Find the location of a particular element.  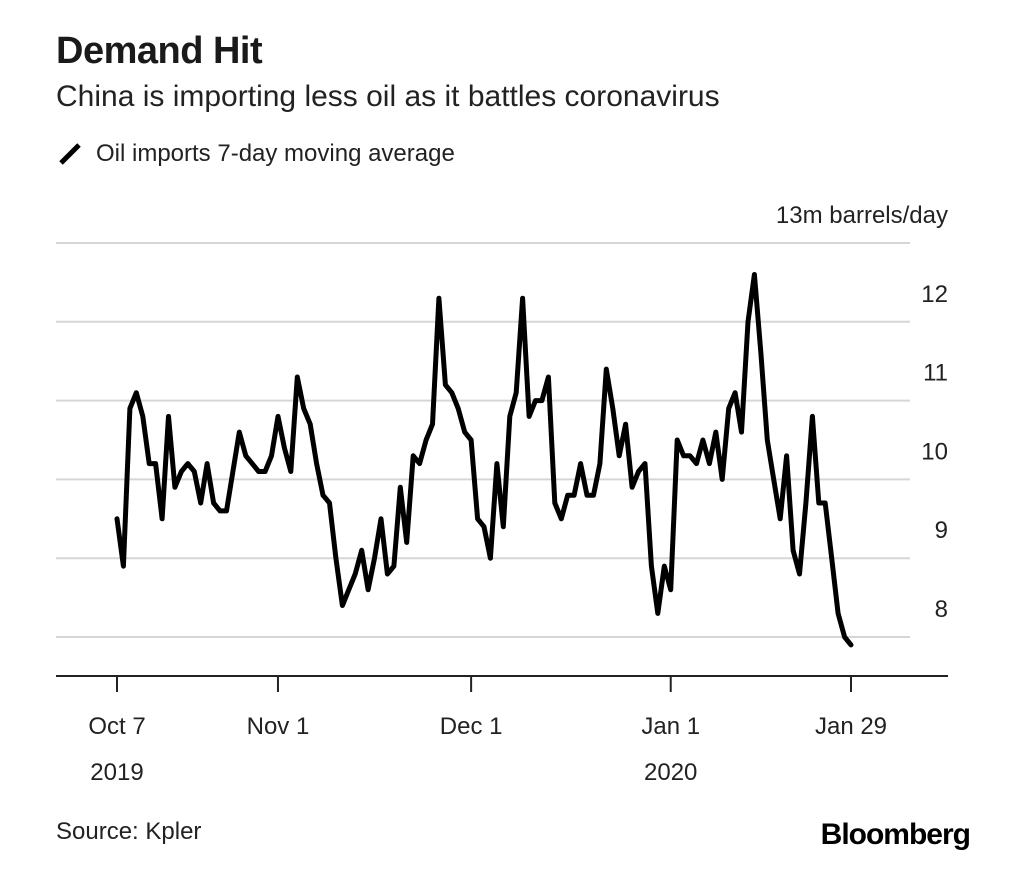

legend-label: Oil imports 7-day moving average is located at coordinates (275, 153).